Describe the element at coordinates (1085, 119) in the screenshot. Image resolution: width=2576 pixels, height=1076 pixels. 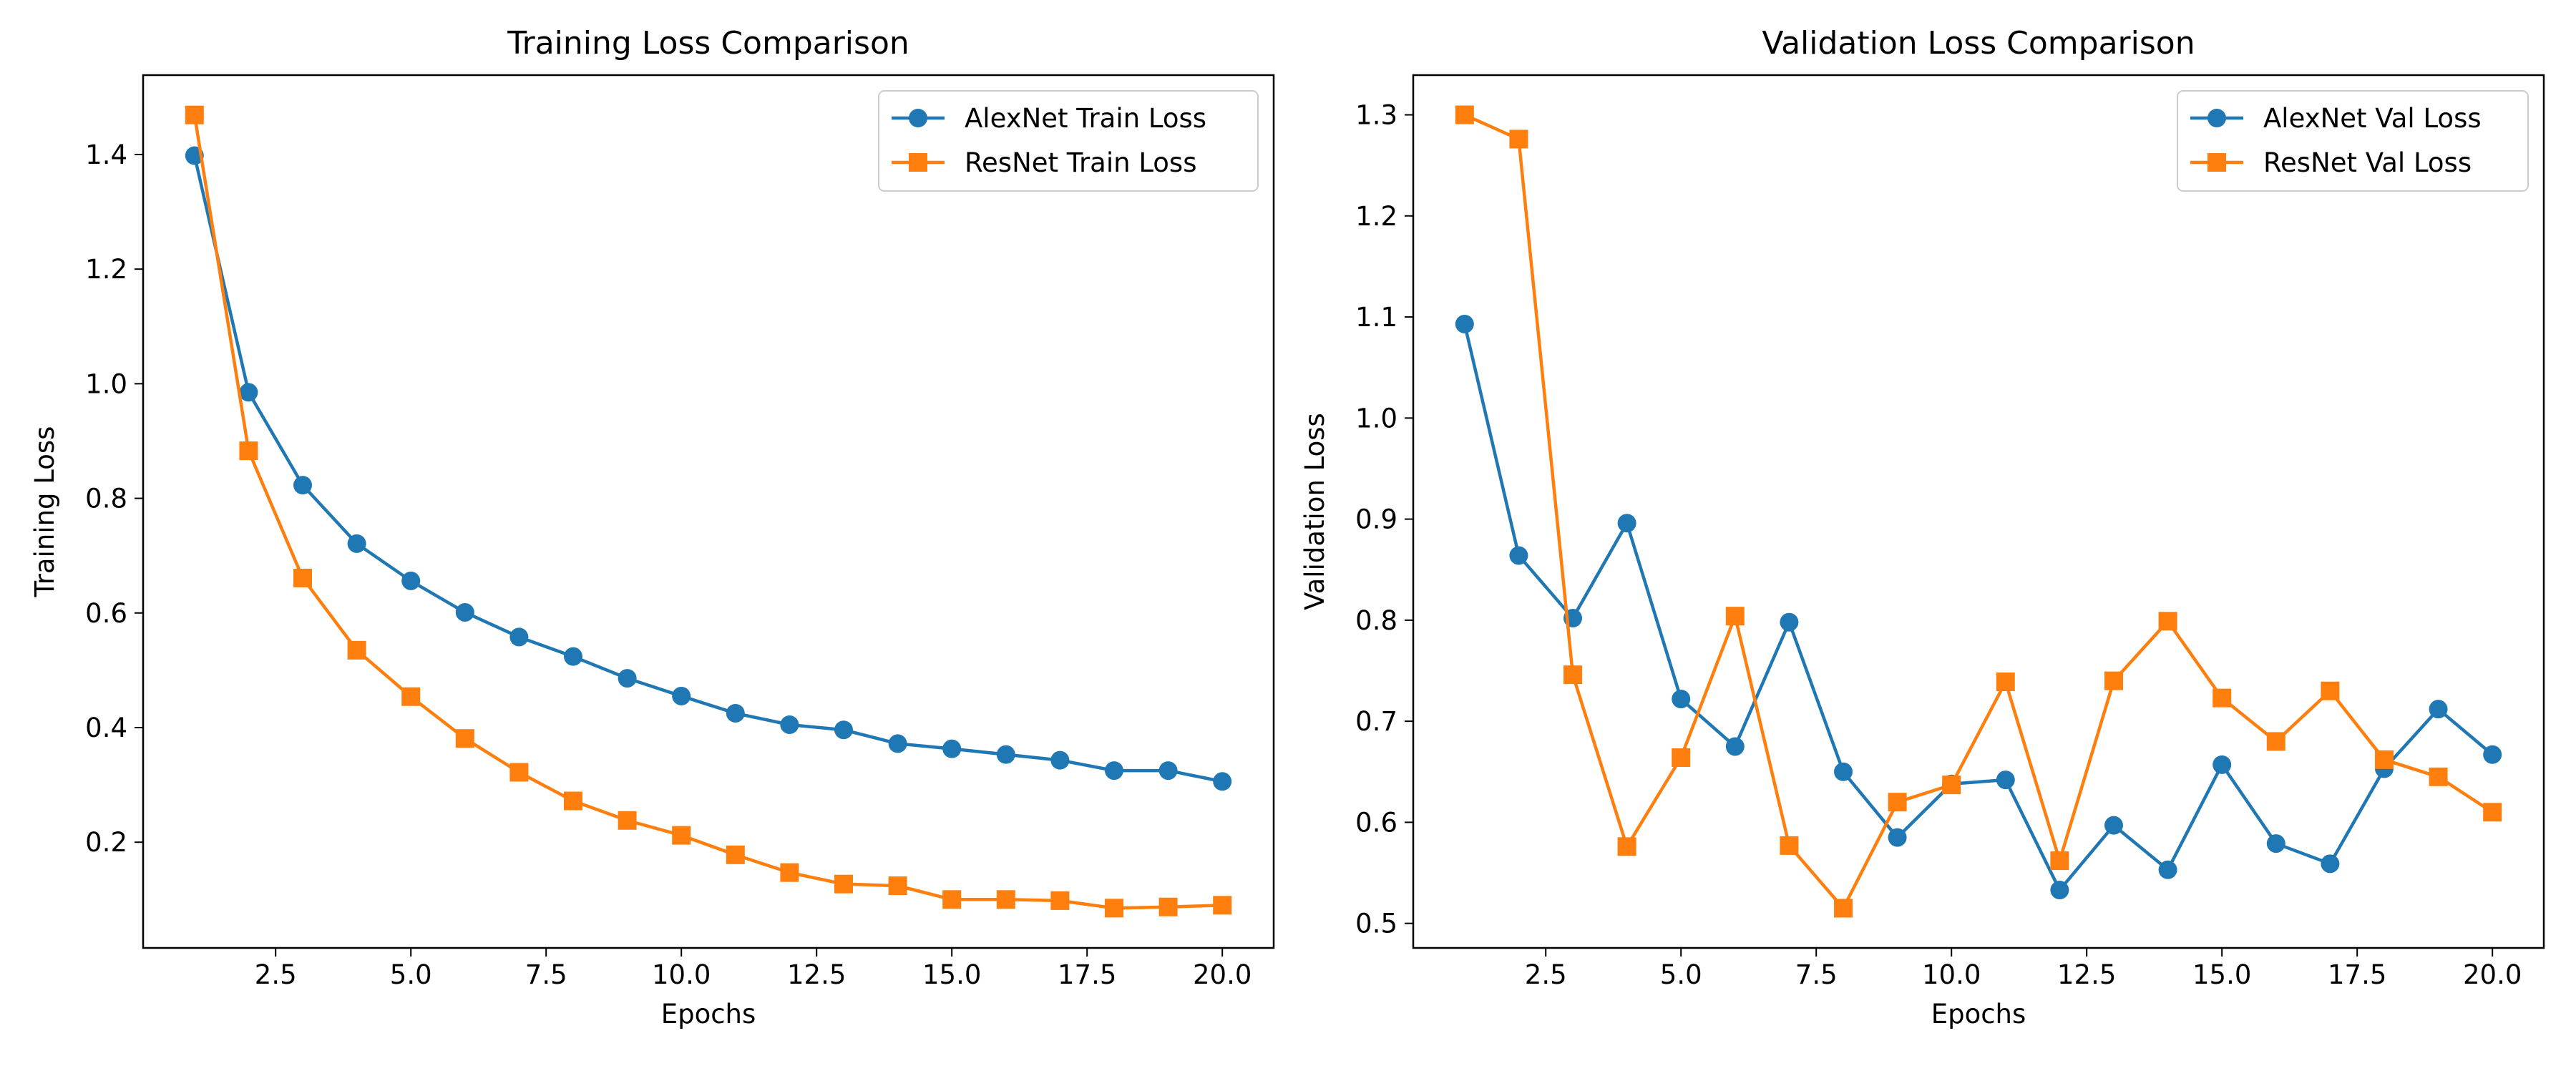
I see `legend-label: AlexNet Train Loss` at that location.